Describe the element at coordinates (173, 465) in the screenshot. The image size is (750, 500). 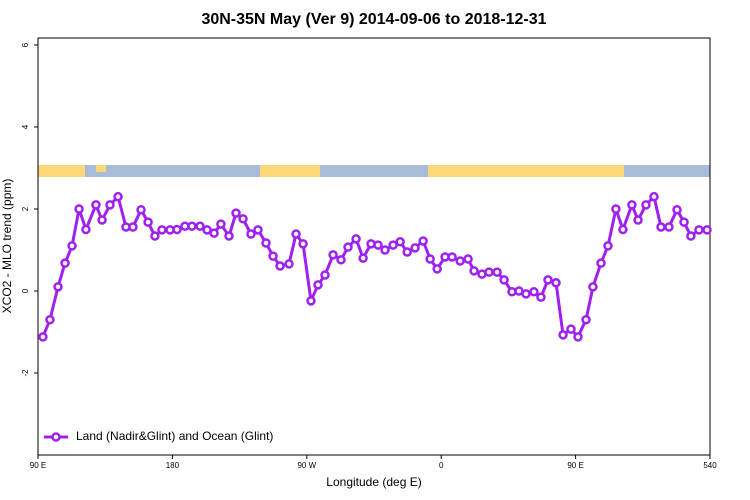
I see `x-tick-label: 180` at that location.